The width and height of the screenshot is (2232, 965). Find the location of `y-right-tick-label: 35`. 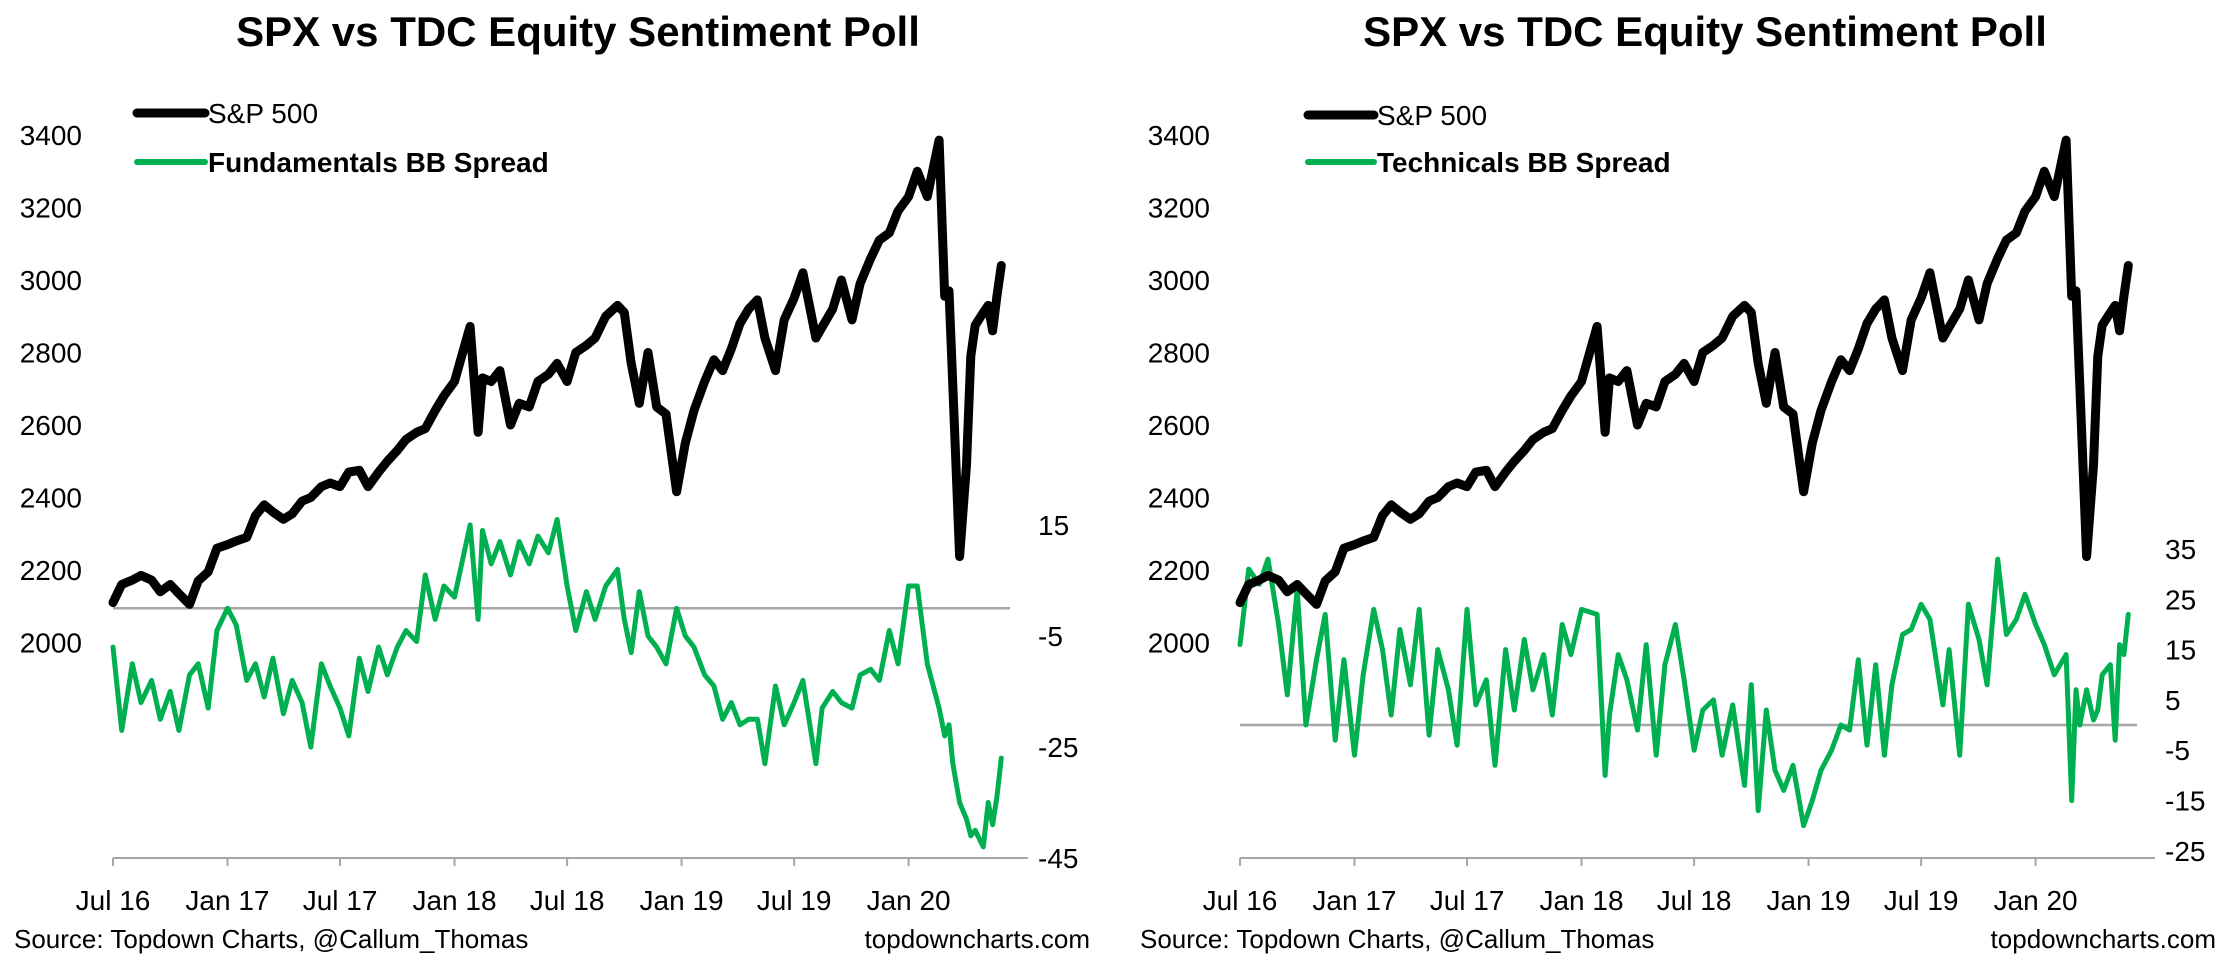

y-right-tick-label: 35 is located at coordinates (2180, 549).